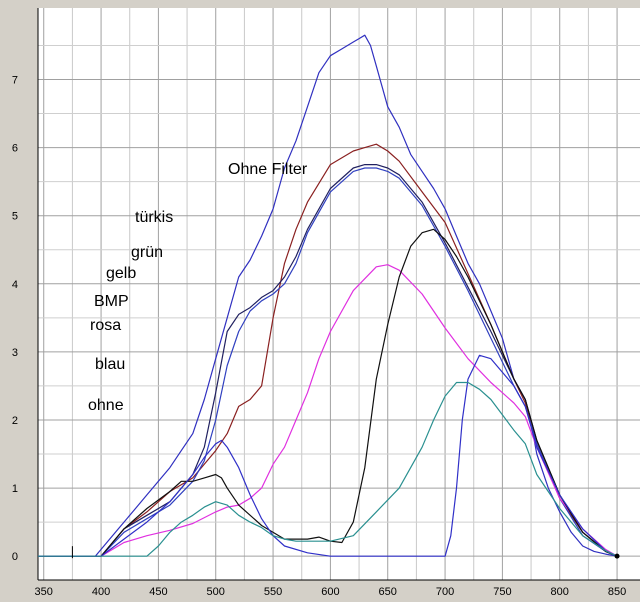 The width and height of the screenshot is (640, 602). I want to click on x-tick-label: 500, so click(216, 592).